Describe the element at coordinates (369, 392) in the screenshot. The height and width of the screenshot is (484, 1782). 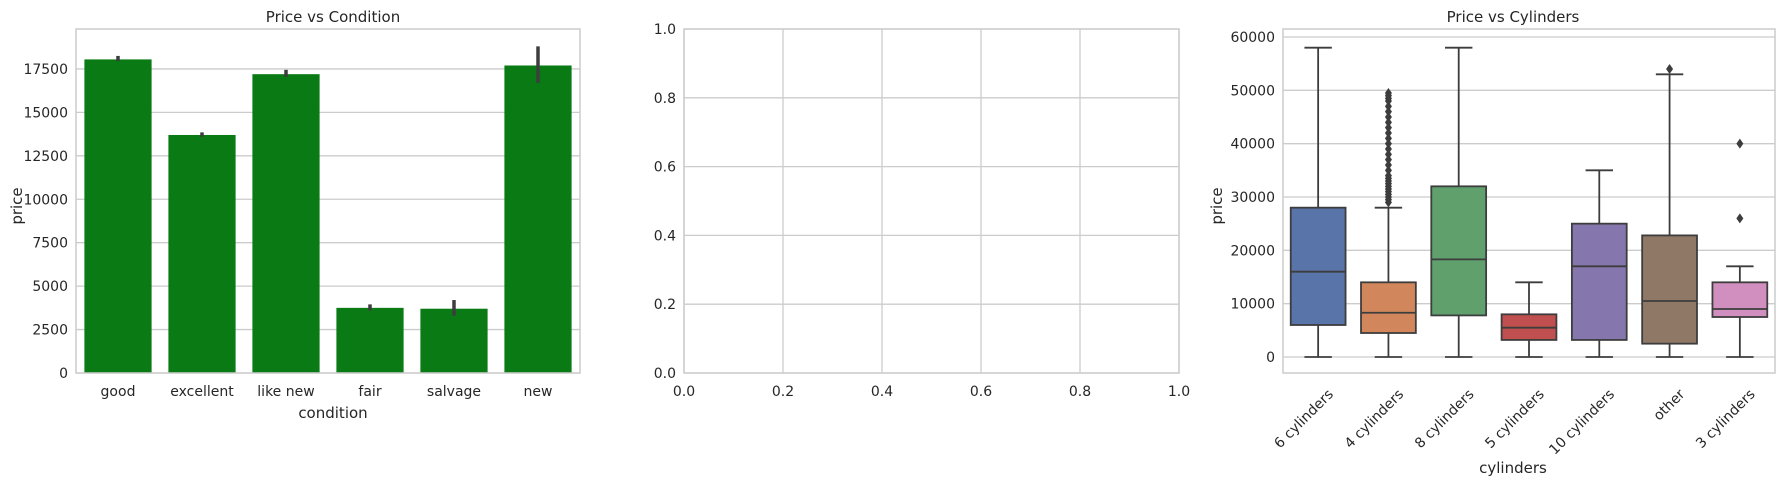
I see `x-tick-label: fair` at that location.